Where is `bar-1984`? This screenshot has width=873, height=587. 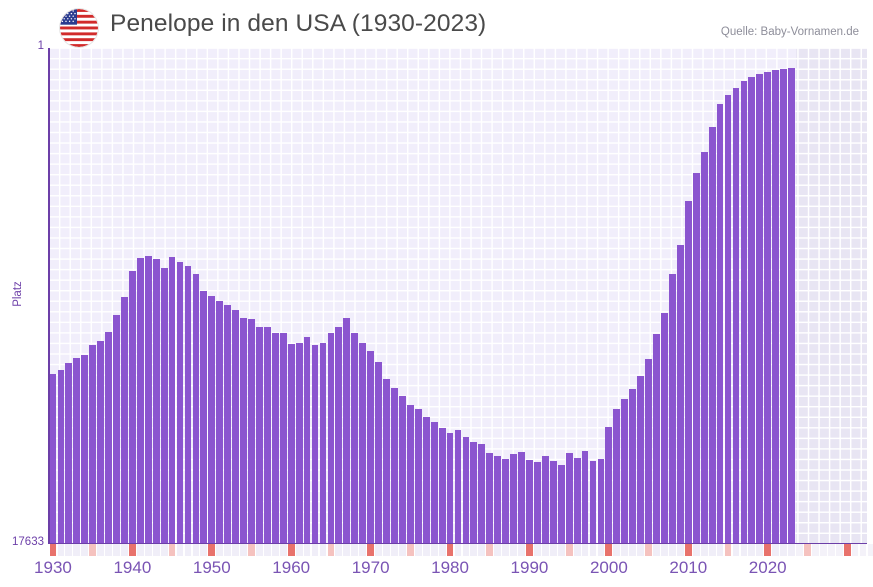
bar-1984 is located at coordinates (482, 493).